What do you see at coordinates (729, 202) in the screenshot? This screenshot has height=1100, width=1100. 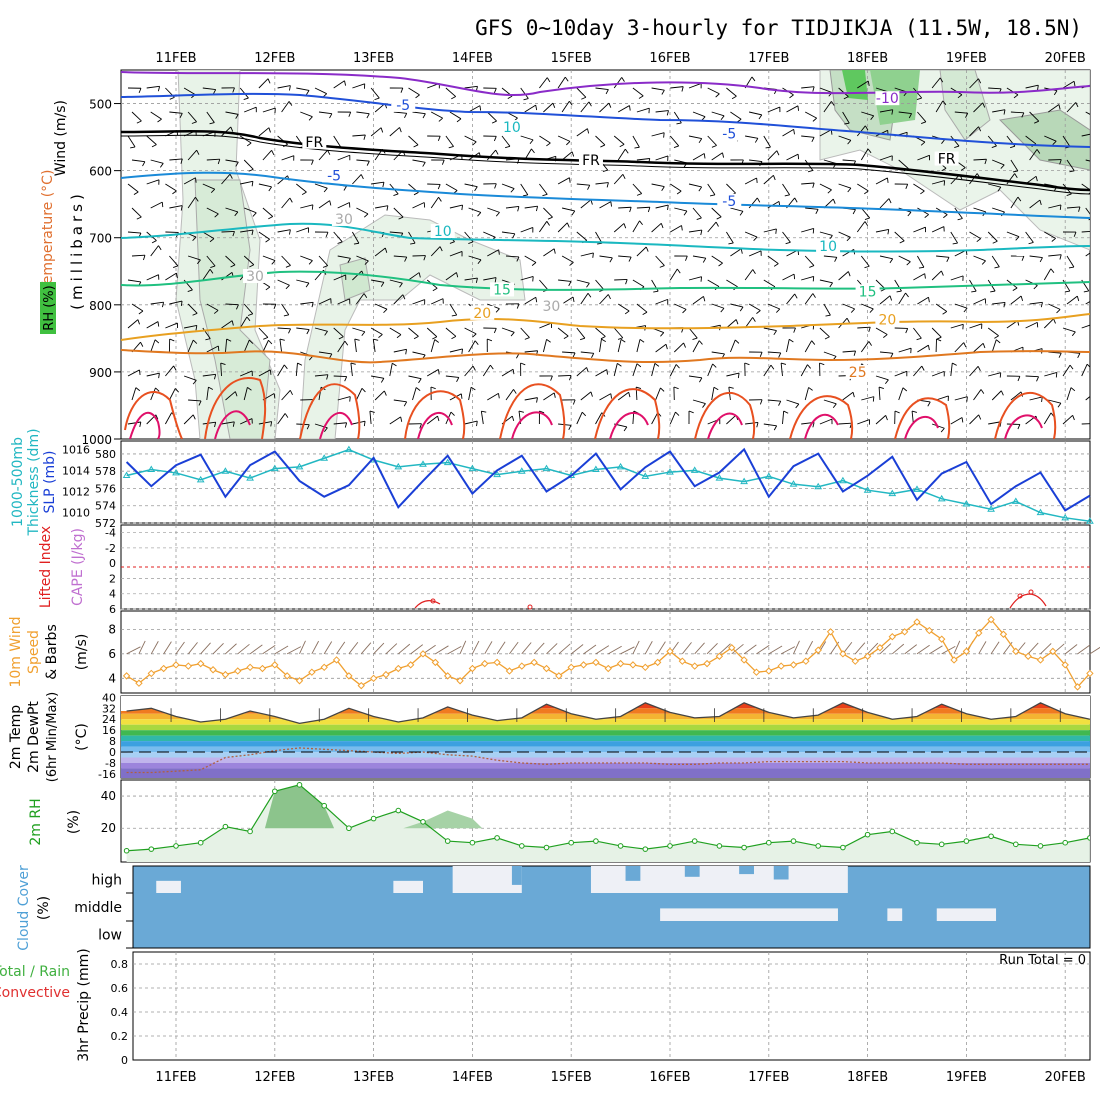 I see `contour-label: -5` at bounding box center [729, 202].